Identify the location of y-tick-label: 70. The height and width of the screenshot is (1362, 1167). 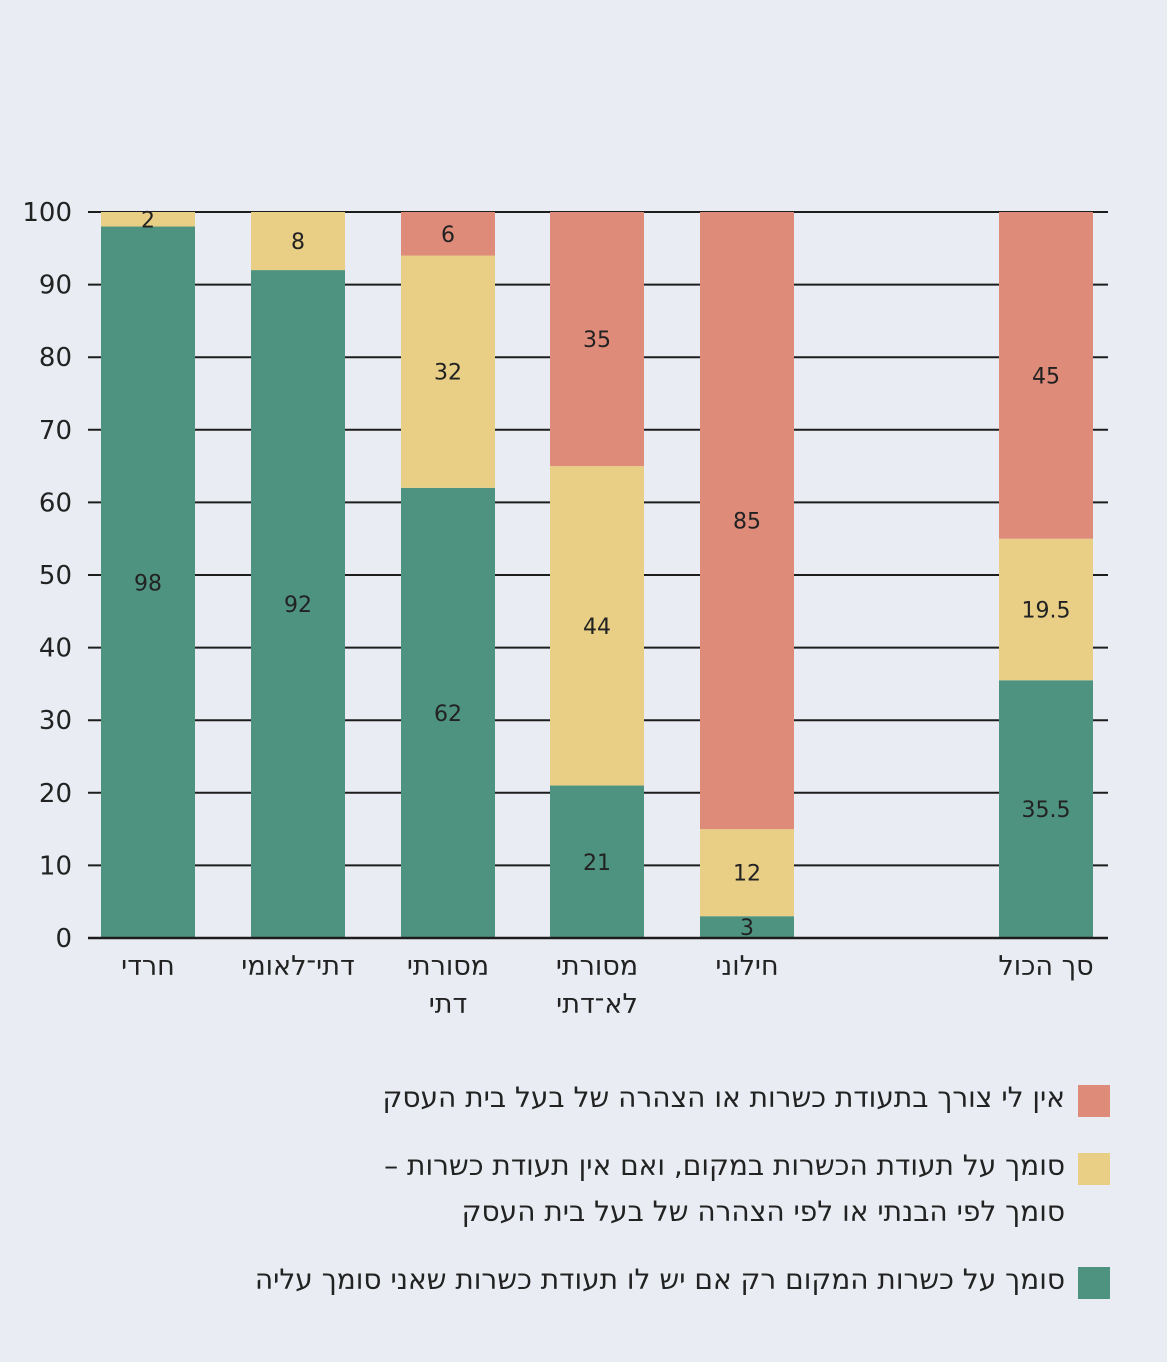
(55, 431).